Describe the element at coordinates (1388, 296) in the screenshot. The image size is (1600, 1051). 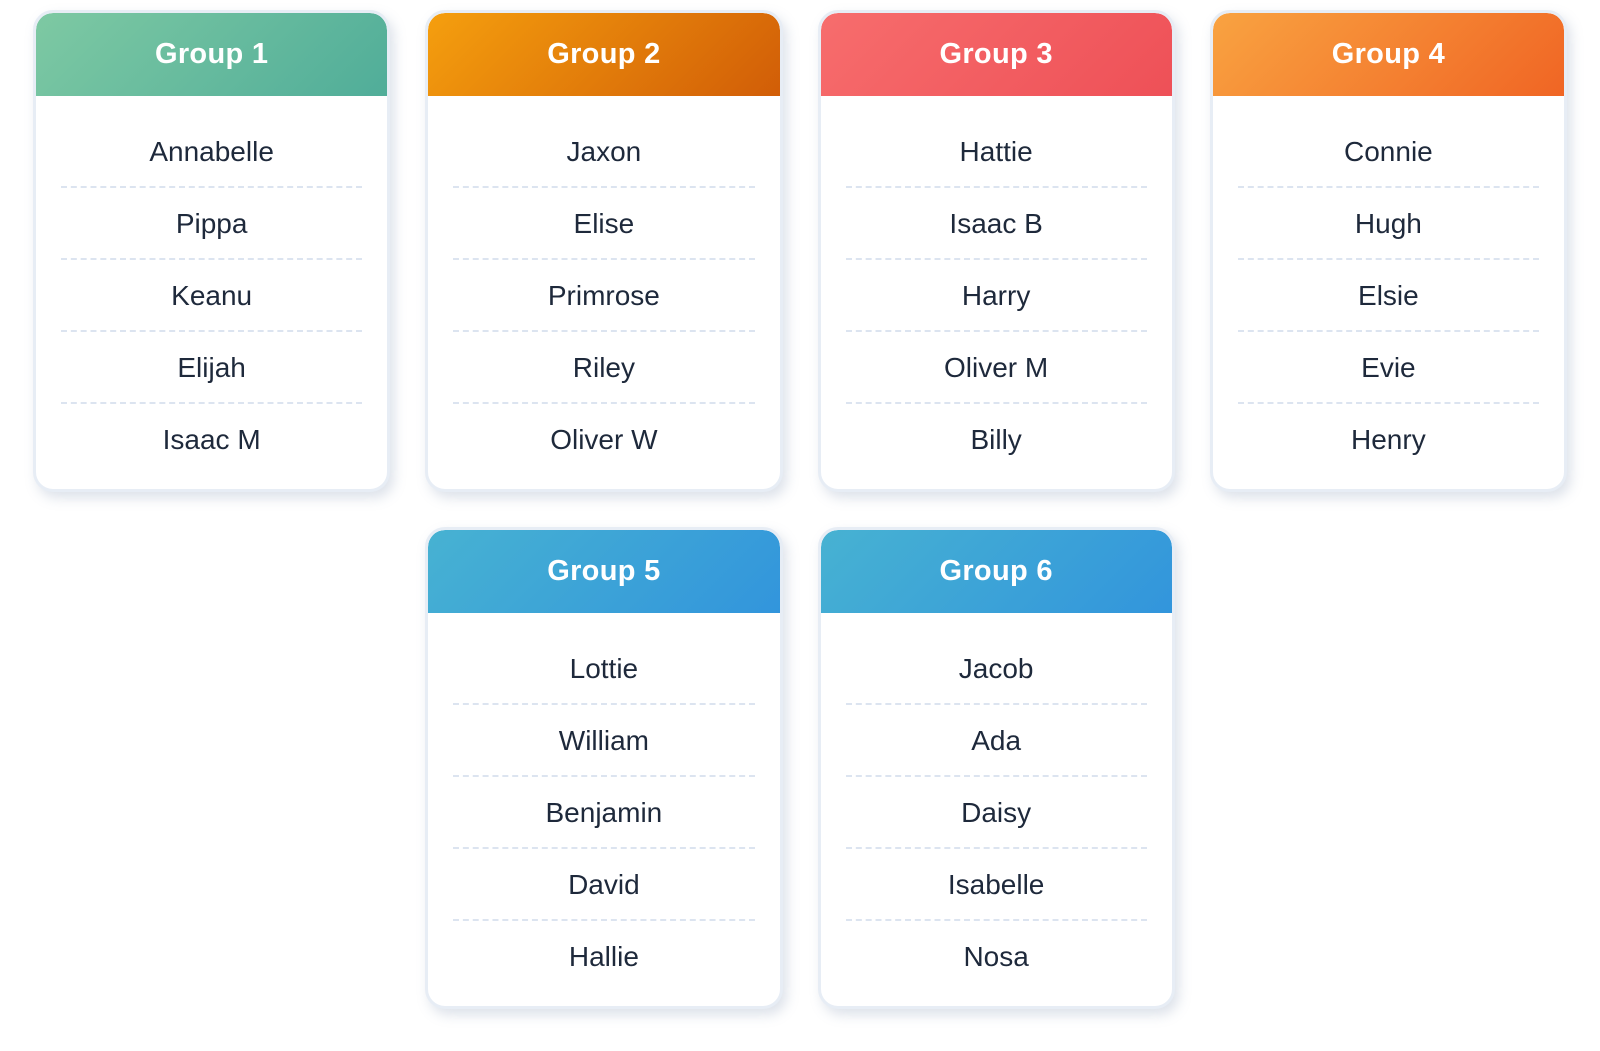
I see `member-name: Elsie` at that location.